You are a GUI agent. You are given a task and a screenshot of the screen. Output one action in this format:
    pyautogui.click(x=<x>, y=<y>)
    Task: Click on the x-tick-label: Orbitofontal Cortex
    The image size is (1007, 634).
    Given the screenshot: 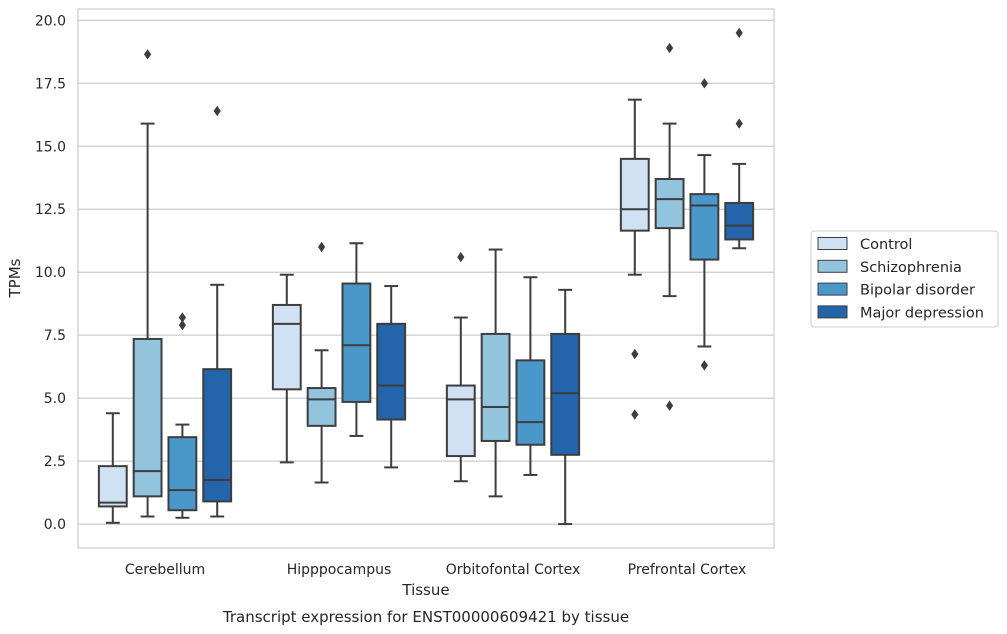 What is the action you would take?
    pyautogui.click(x=513, y=570)
    